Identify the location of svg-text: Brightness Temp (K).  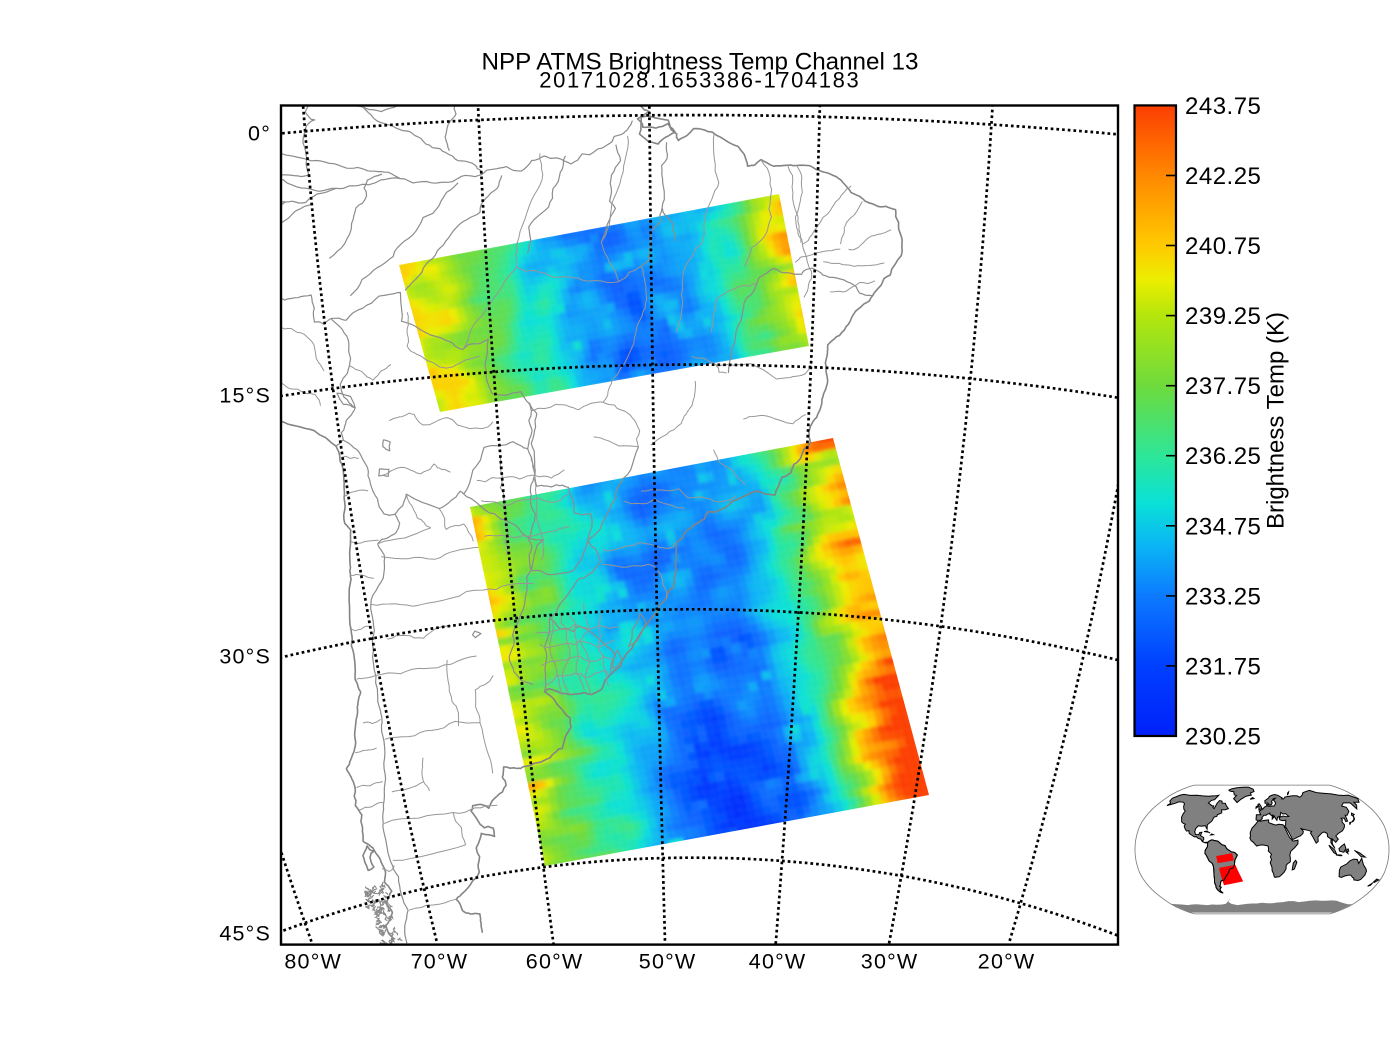
(1276, 420).